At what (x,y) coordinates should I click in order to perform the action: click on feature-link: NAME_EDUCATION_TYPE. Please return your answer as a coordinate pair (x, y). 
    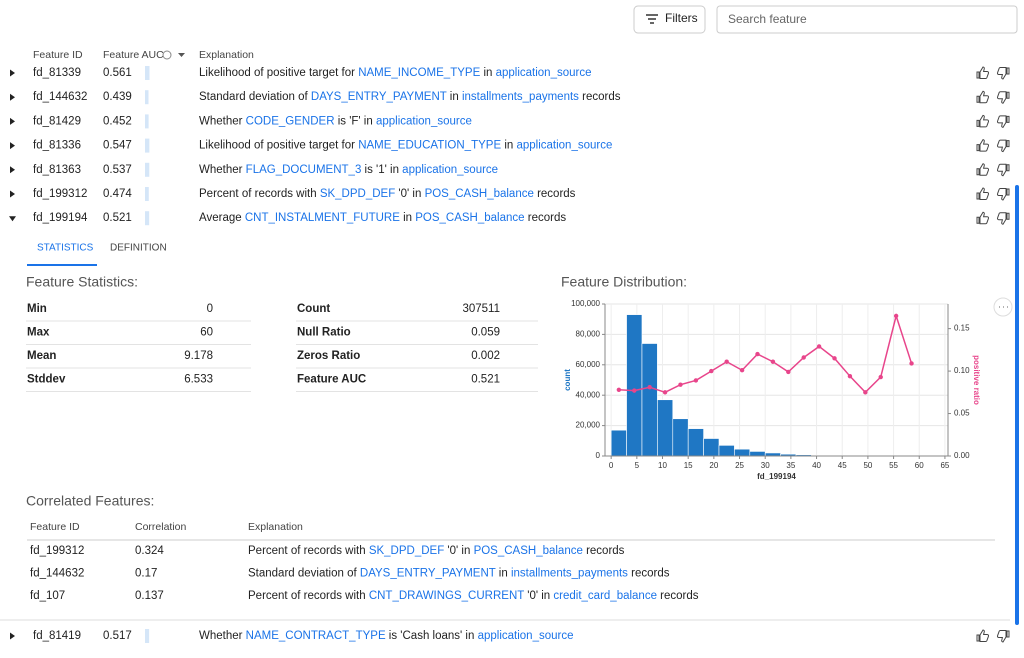
    Looking at the image, I should click on (429, 146).